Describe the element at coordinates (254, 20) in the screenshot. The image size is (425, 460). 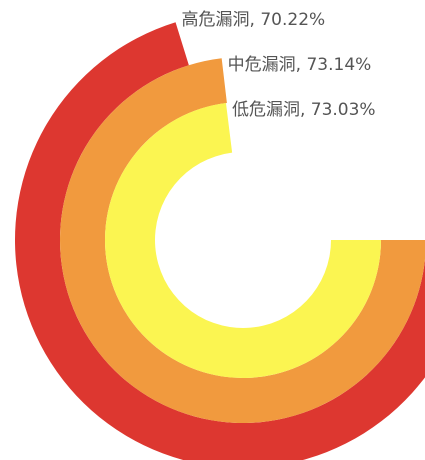
I see `data-label: 高危漏洞, 70.22%` at that location.